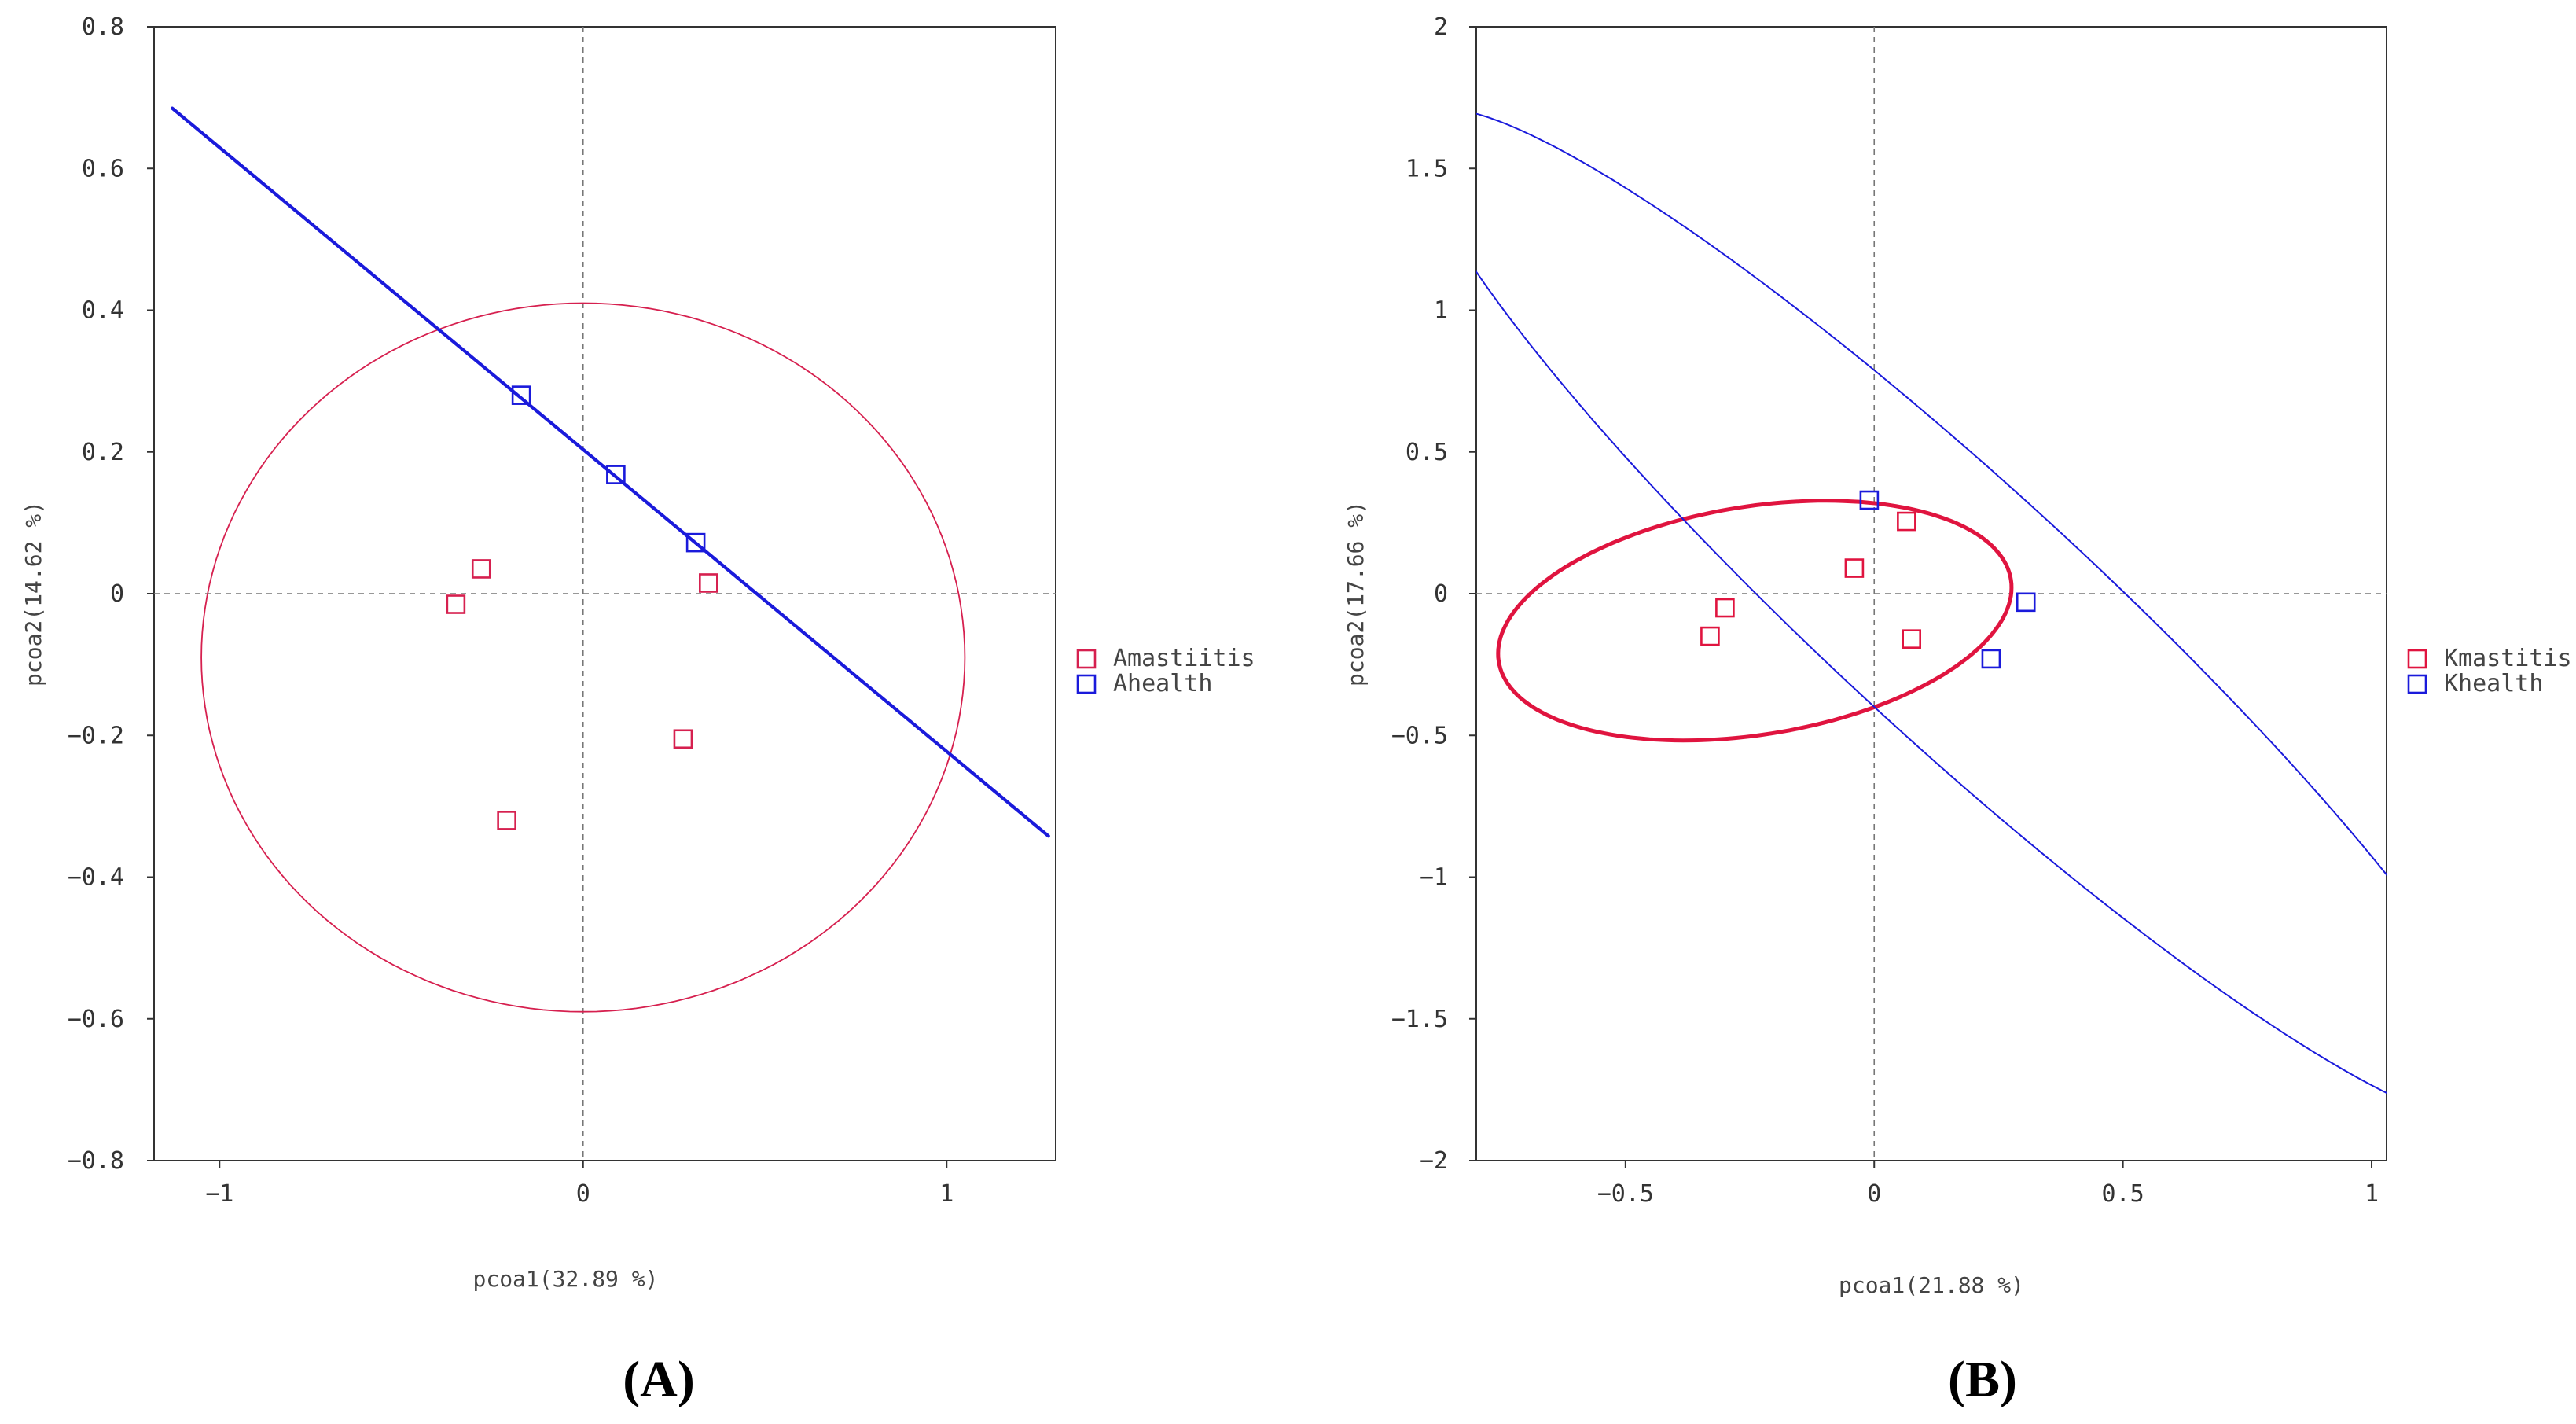 This screenshot has height=1424, width=2576. I want to click on y-tick-label: −0.4, so click(96, 878).